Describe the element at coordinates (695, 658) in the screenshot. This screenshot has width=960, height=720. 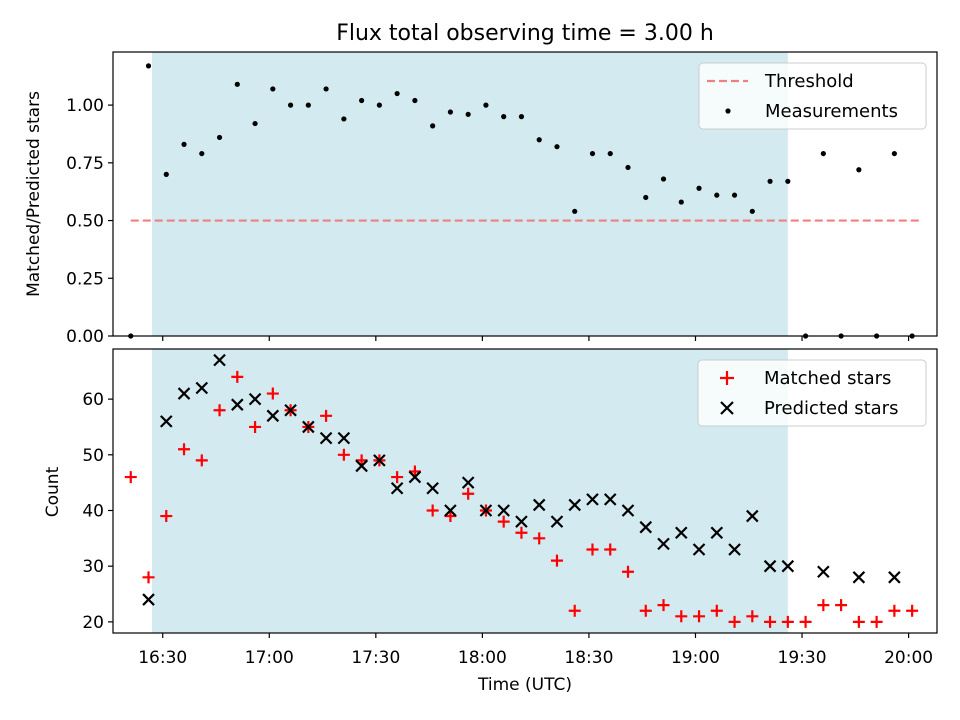
I see `x-tick-label: 19:00` at that location.